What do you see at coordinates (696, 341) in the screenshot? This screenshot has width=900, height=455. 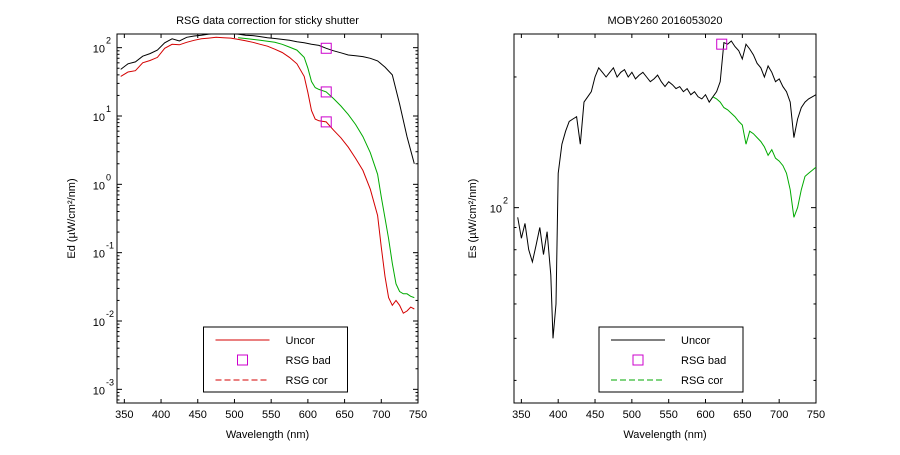 I see `chart2-legend-label-uncor: Uncor` at bounding box center [696, 341].